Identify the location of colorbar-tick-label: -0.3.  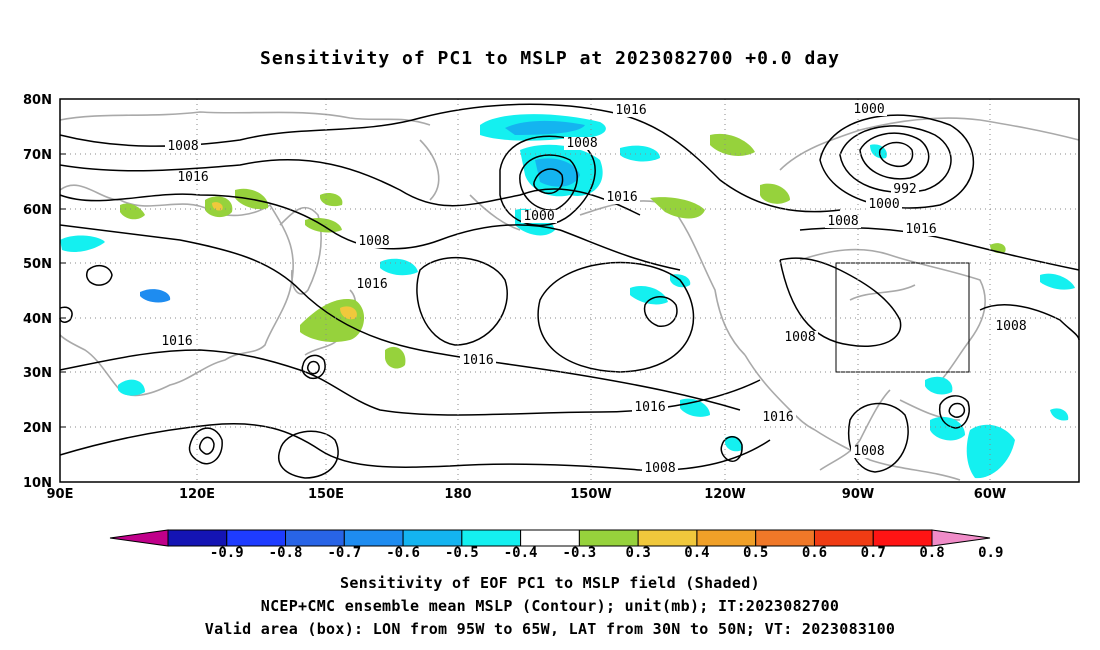
(580, 553).